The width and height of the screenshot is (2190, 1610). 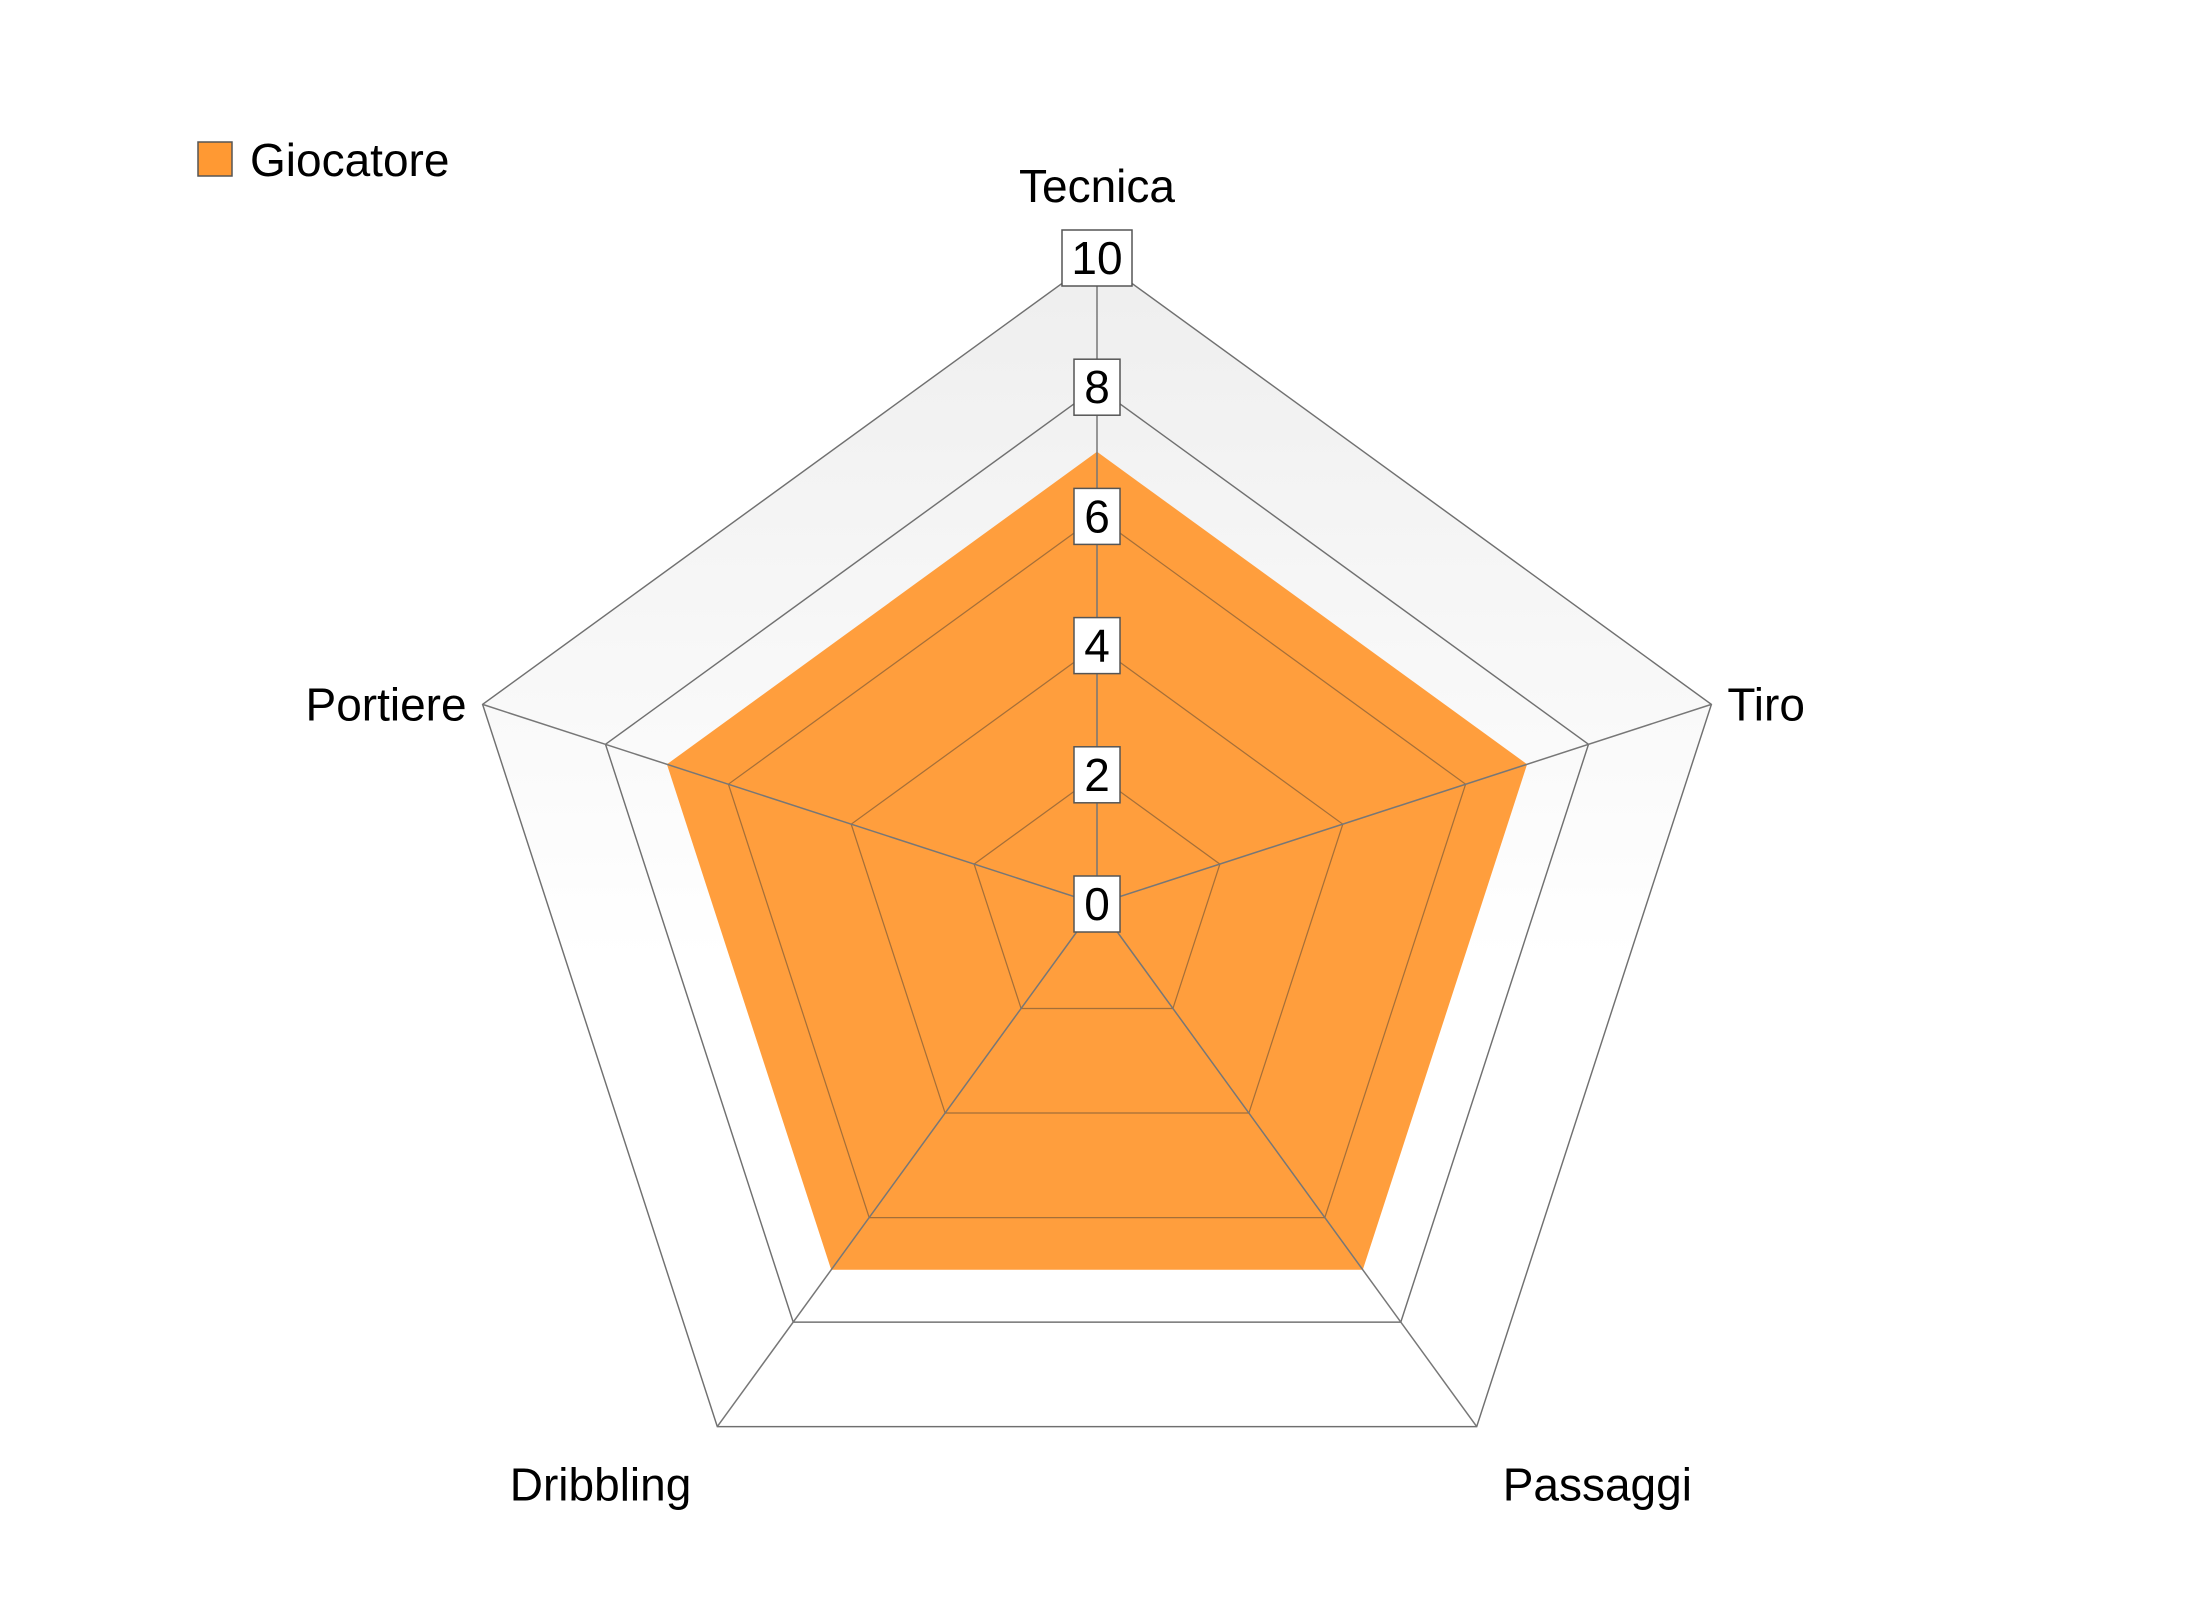 What do you see at coordinates (386, 704) in the screenshot?
I see `axis-label: Portiere` at bounding box center [386, 704].